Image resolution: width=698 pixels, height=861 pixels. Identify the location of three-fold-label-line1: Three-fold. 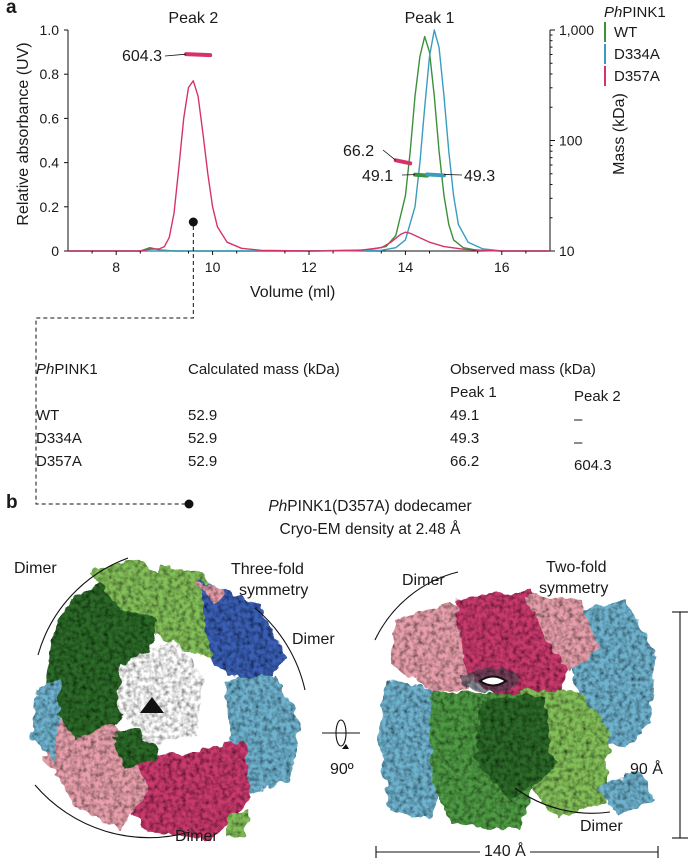
(267, 570).